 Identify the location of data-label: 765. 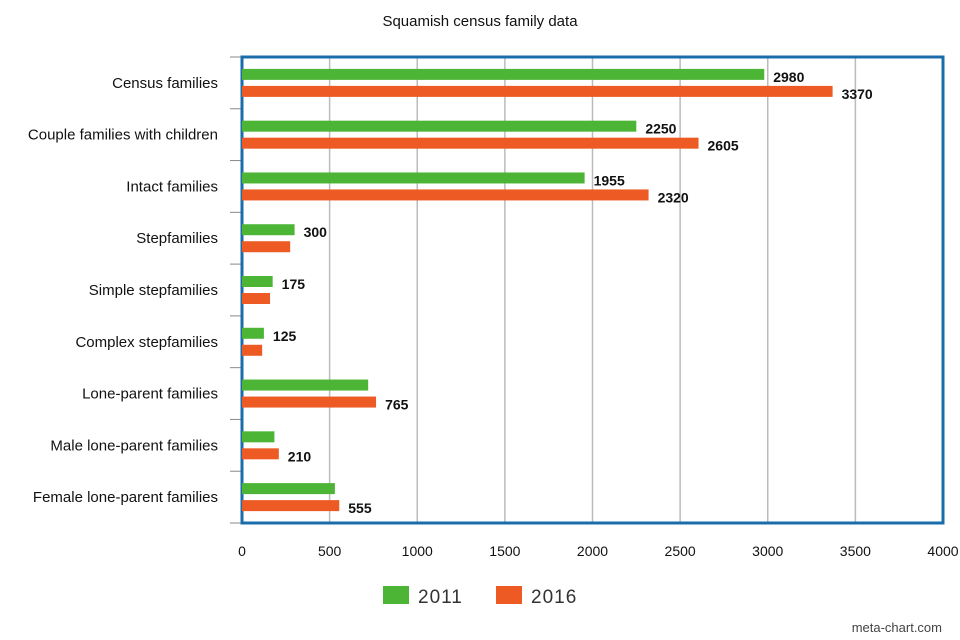
(397, 405).